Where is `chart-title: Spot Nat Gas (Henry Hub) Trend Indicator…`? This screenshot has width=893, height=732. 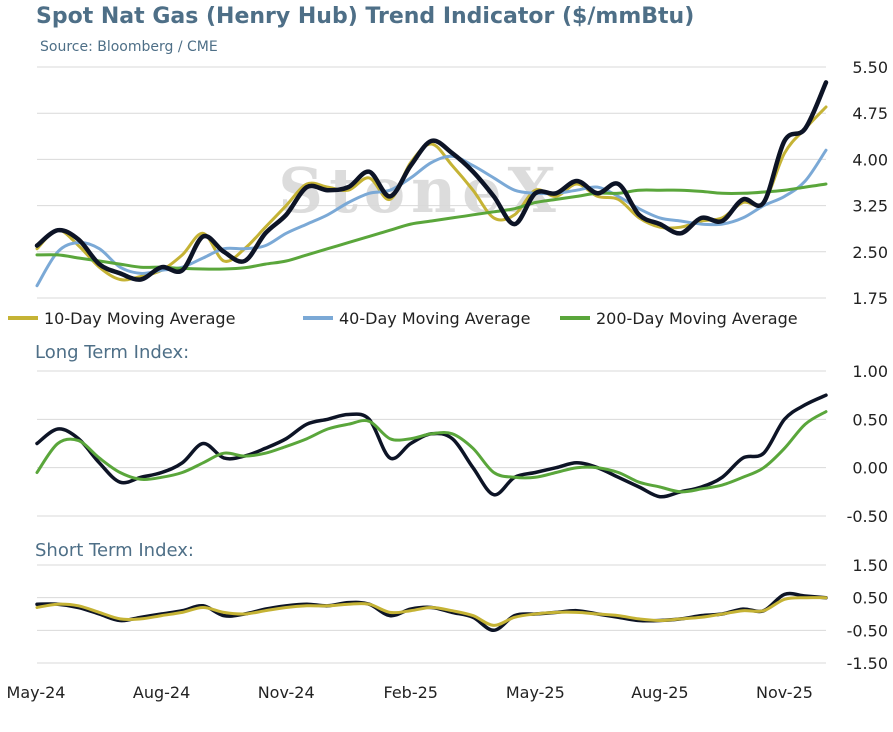 chart-title: Spot Nat Gas (Henry Hub) Trend Indicator… is located at coordinates (365, 16).